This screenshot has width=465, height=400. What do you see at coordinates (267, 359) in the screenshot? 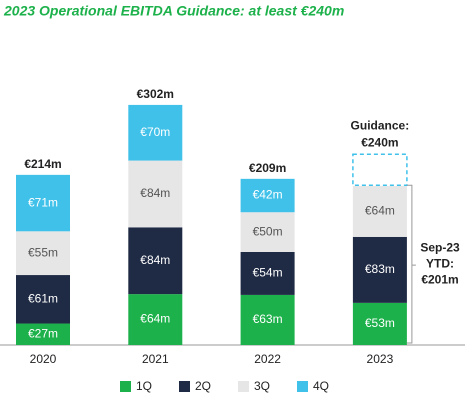
I see `x-tick-label: 2022` at bounding box center [267, 359].